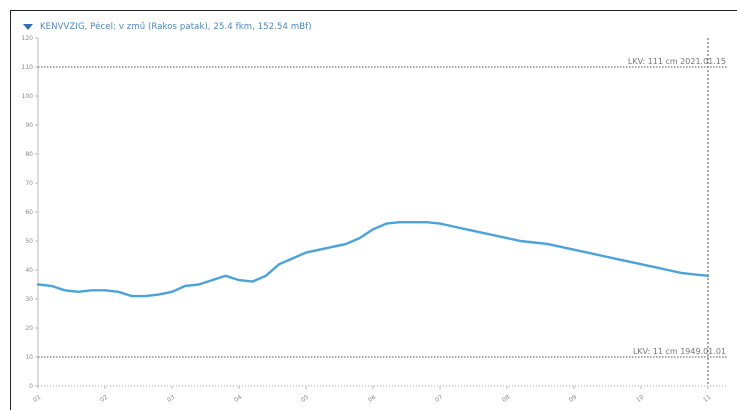 This screenshot has width=737, height=410. What do you see at coordinates (28, 96) in the screenshot?
I see `y-tick-label: 100` at bounding box center [28, 96].